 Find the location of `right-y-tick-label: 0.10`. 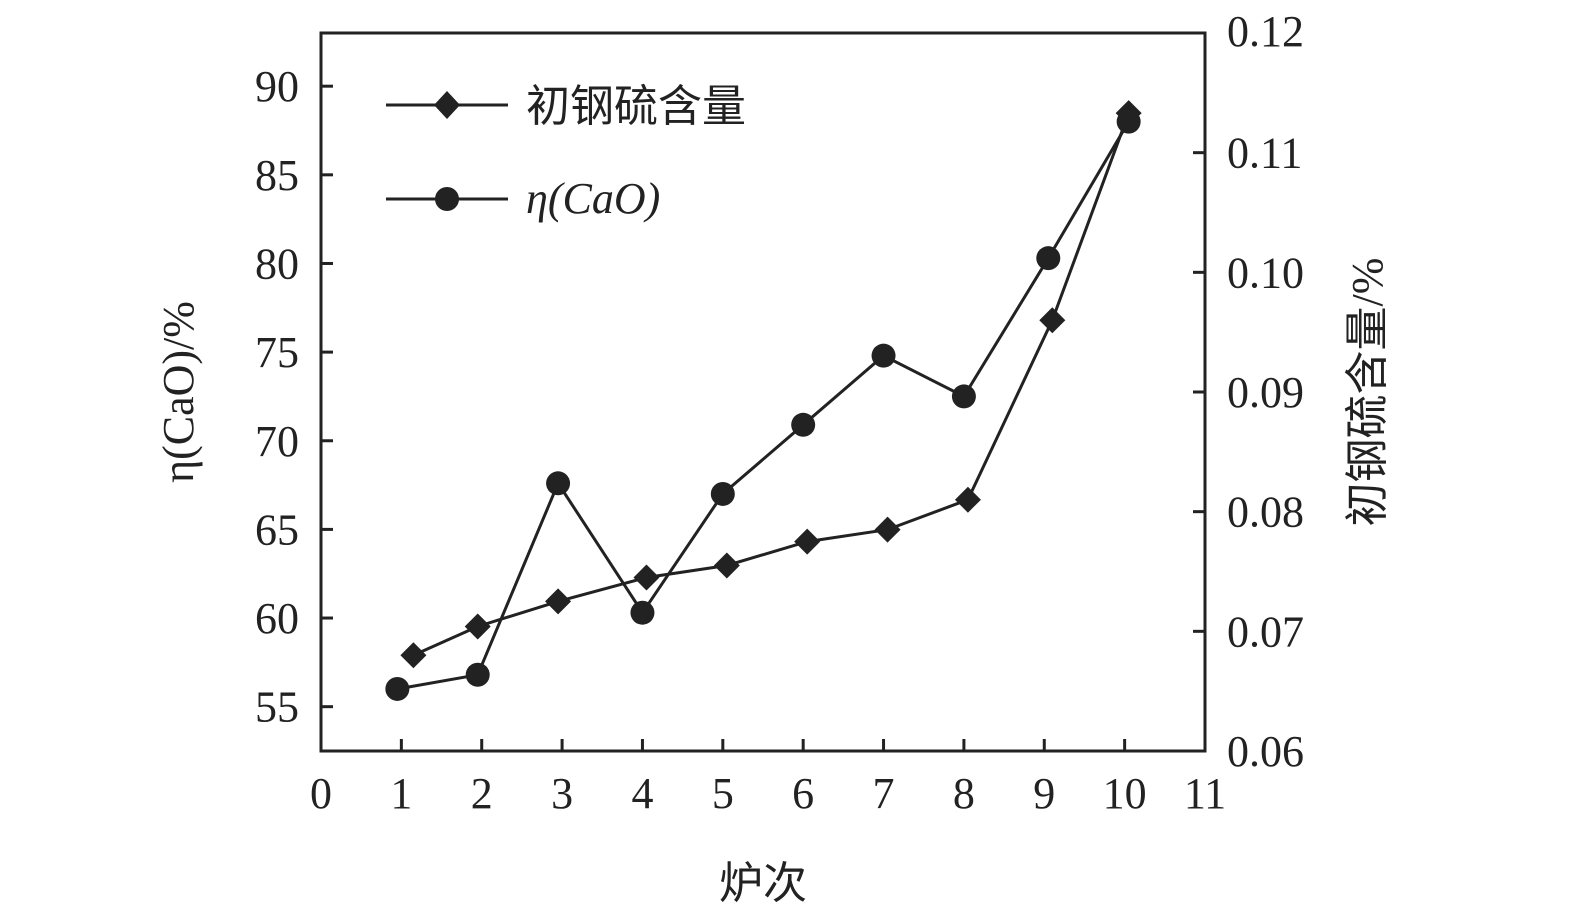

right-y-tick-label: 0.10 is located at coordinates (1265, 272).